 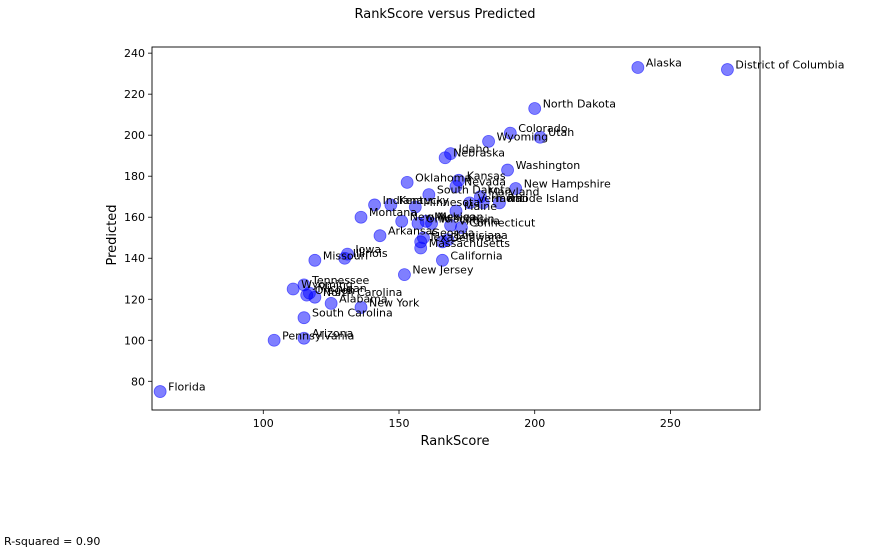 I want to click on y-axis-label: Predicted, so click(x=112, y=234).